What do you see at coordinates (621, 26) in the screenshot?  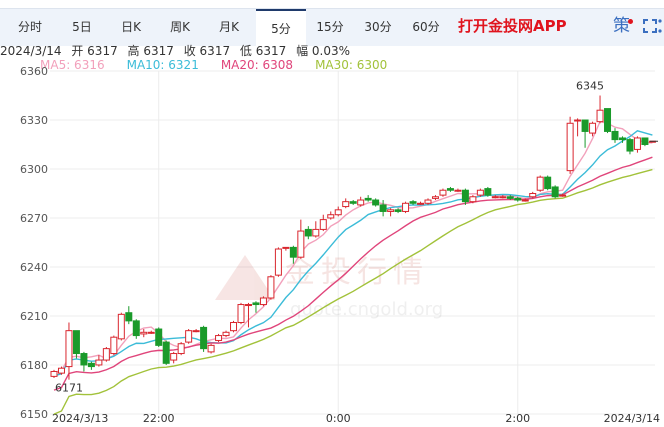 I see `strategy-button: 策` at bounding box center [621, 26].